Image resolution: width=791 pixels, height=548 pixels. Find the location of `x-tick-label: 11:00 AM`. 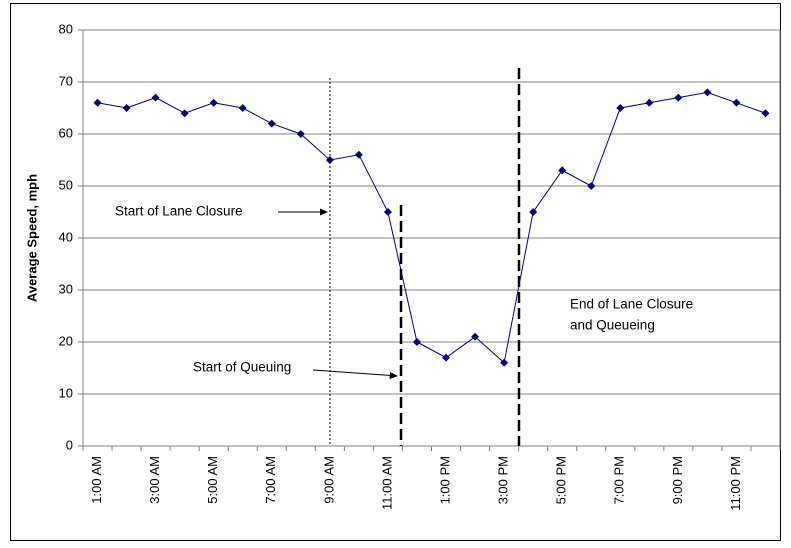

x-tick-label: 11:00 AM is located at coordinates (386, 483).